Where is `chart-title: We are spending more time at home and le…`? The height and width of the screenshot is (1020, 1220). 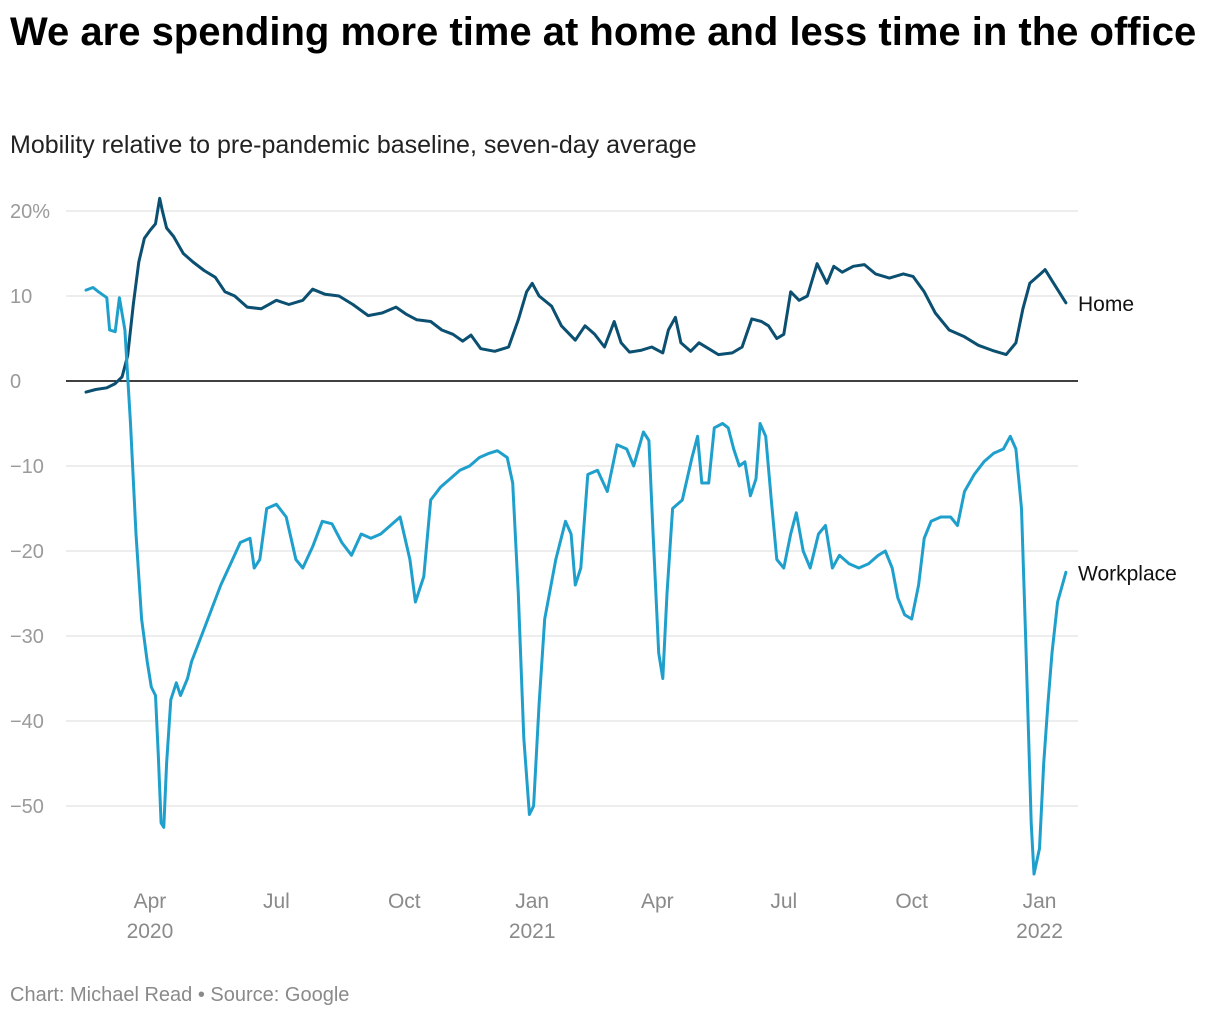
chart-title: We are spending more time at home and le… is located at coordinates (603, 32).